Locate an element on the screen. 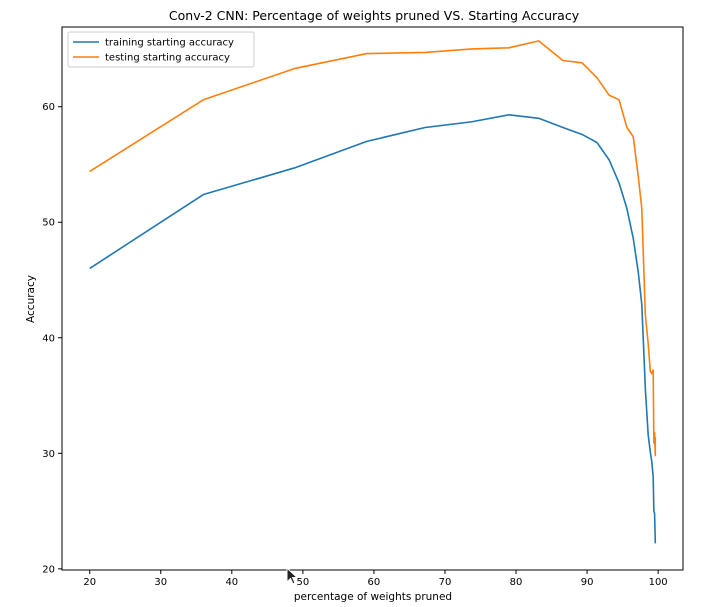 This screenshot has width=719, height=607. y-axis-label: Accuracy is located at coordinates (31, 299).